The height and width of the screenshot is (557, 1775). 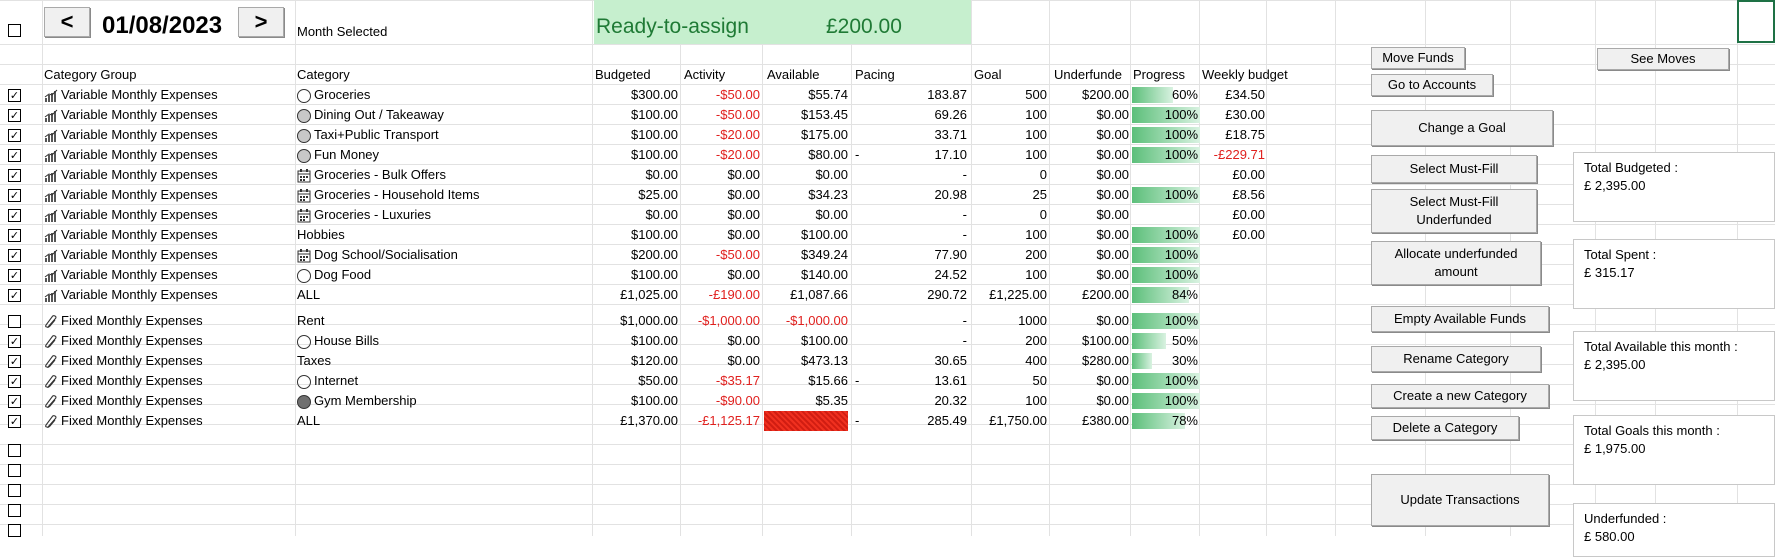 I want to click on cell-available: $473.13, so click(x=824, y=360).